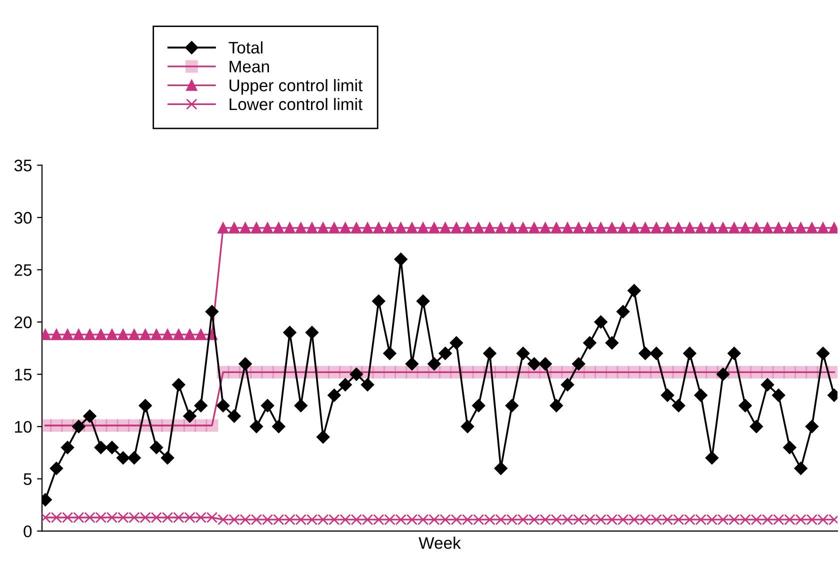  What do you see at coordinates (249, 66) in the screenshot?
I see `legend-label: Mean` at bounding box center [249, 66].